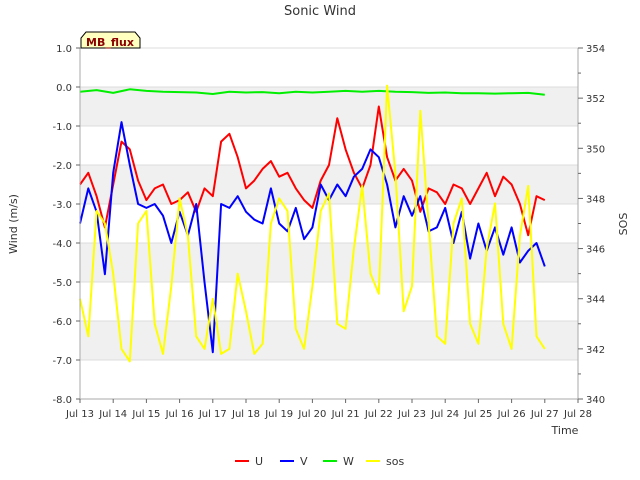 Image resolution: width=640 pixels, height=480 pixels. Describe the element at coordinates (212, 414) in the screenshot. I see `x-tick-label: Jul 17` at that location.